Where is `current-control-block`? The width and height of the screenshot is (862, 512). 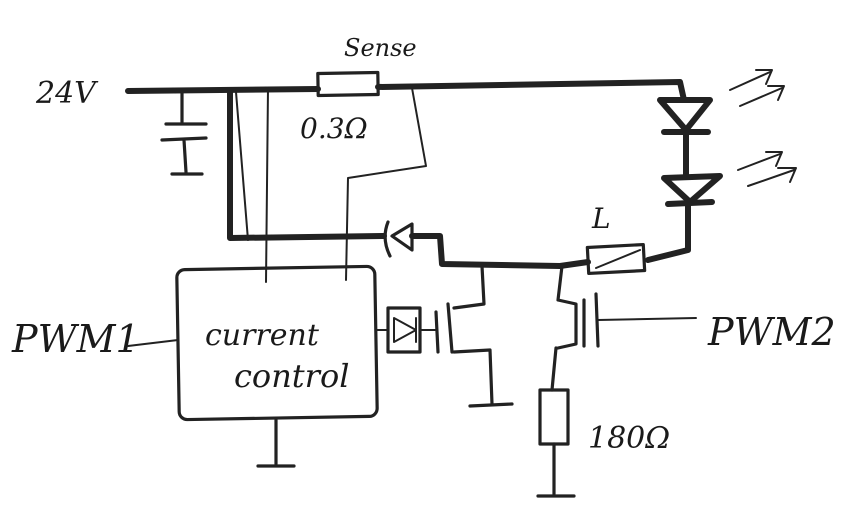
current-control-block is located at coordinates (277, 343).